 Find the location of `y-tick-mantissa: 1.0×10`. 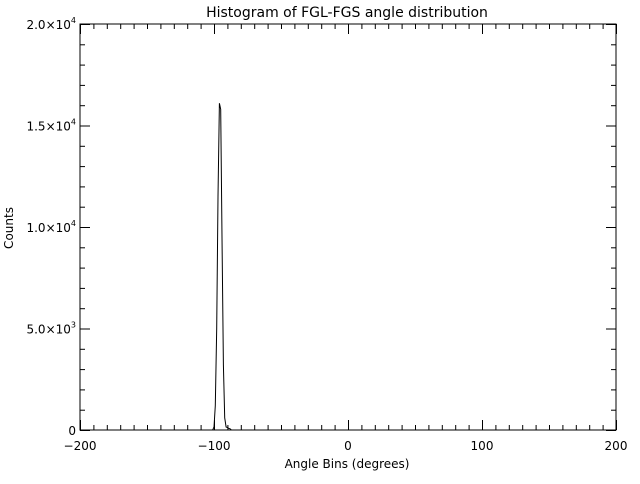

y-tick-mantissa: 1.0×10 is located at coordinates (48, 228).